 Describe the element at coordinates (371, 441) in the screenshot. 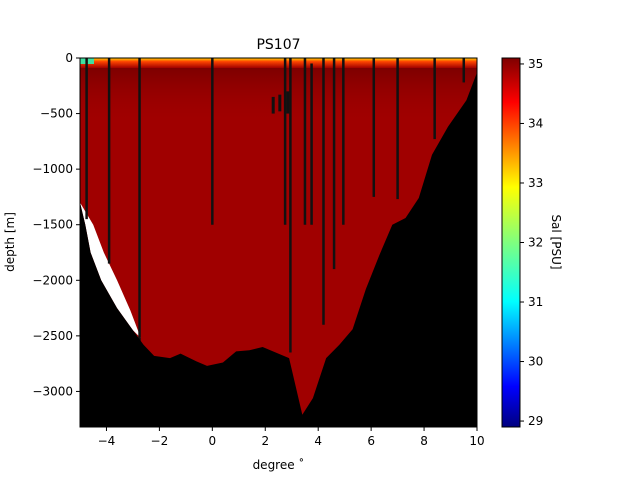

I see `x-tick-label-5: 6` at that location.